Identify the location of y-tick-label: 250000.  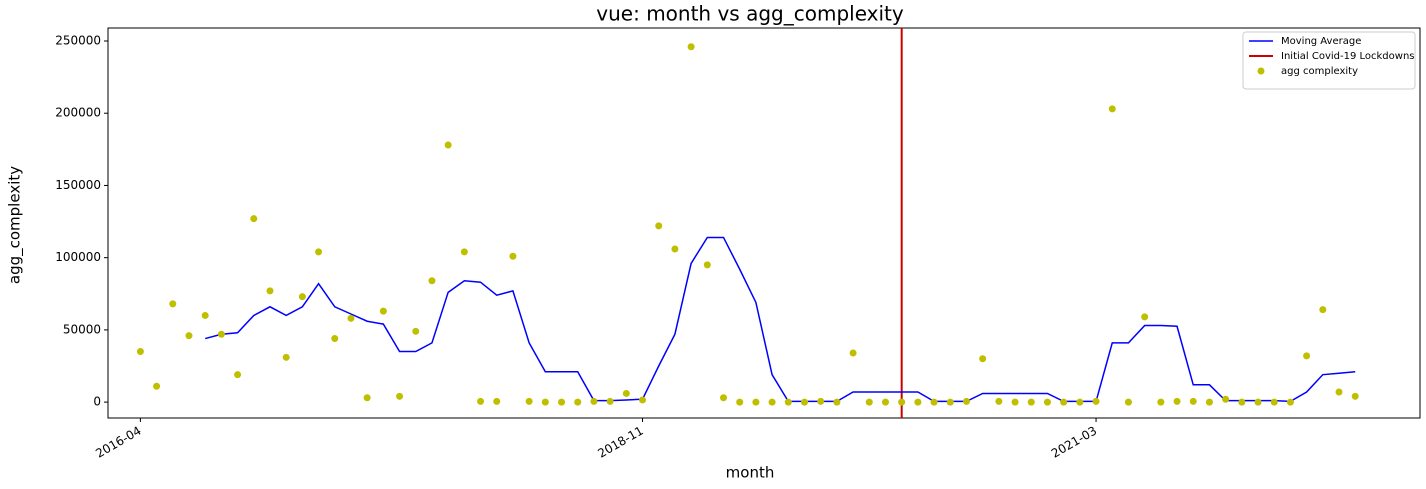
(78, 41).